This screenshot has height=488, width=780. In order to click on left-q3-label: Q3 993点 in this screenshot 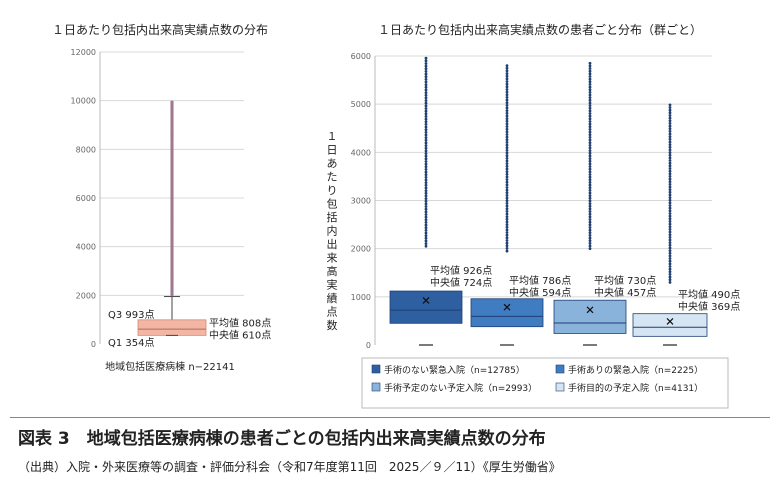, I will do `click(131, 315)`.